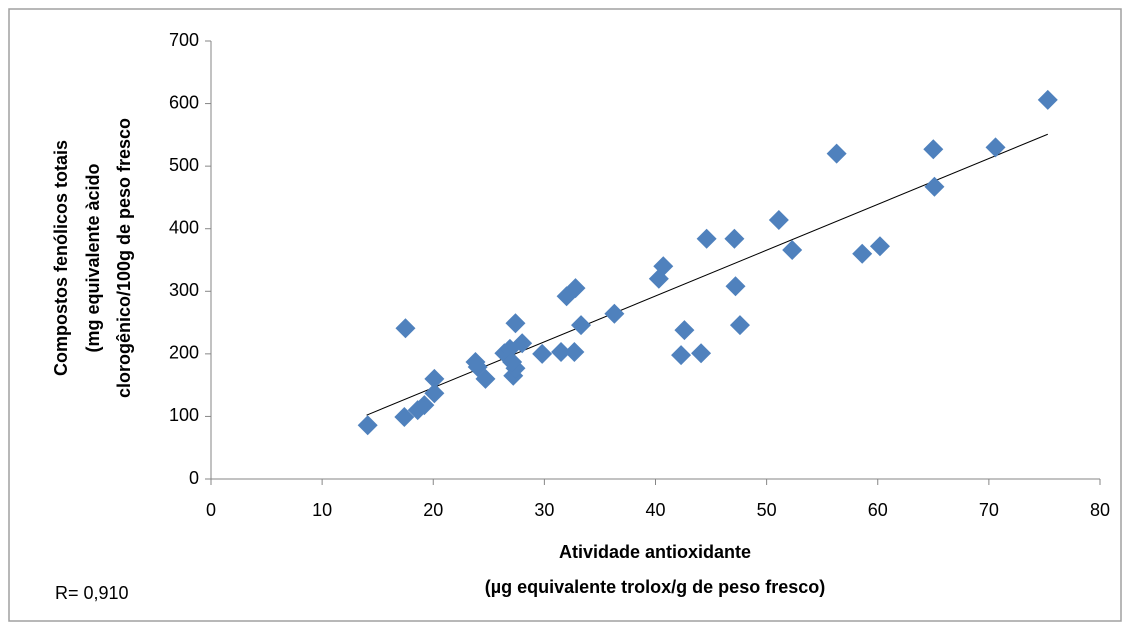 The width and height of the screenshot is (1130, 633). Describe the element at coordinates (184, 353) in the screenshot. I see `y-tick-label: 200` at that location.